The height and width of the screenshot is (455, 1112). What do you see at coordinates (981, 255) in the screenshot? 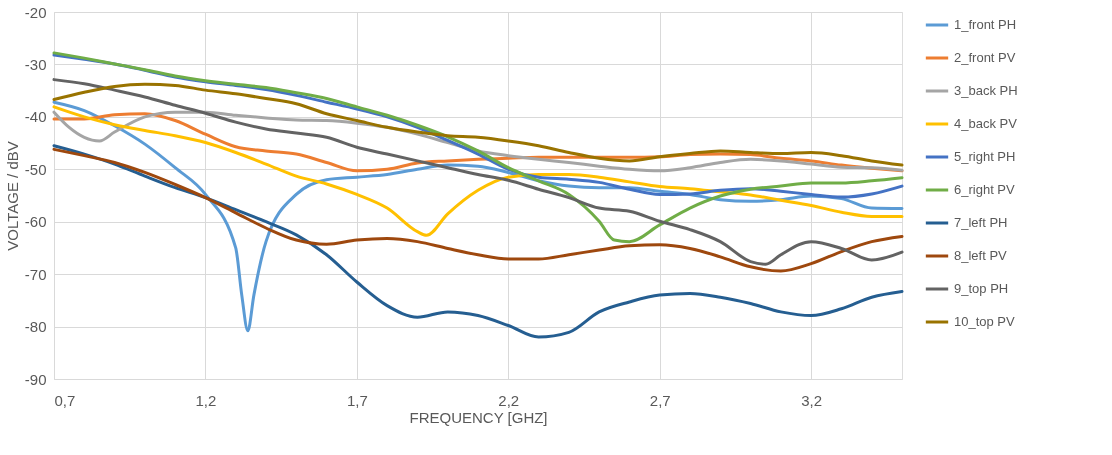
I see `legend-label: 8_left PV` at bounding box center [981, 255].